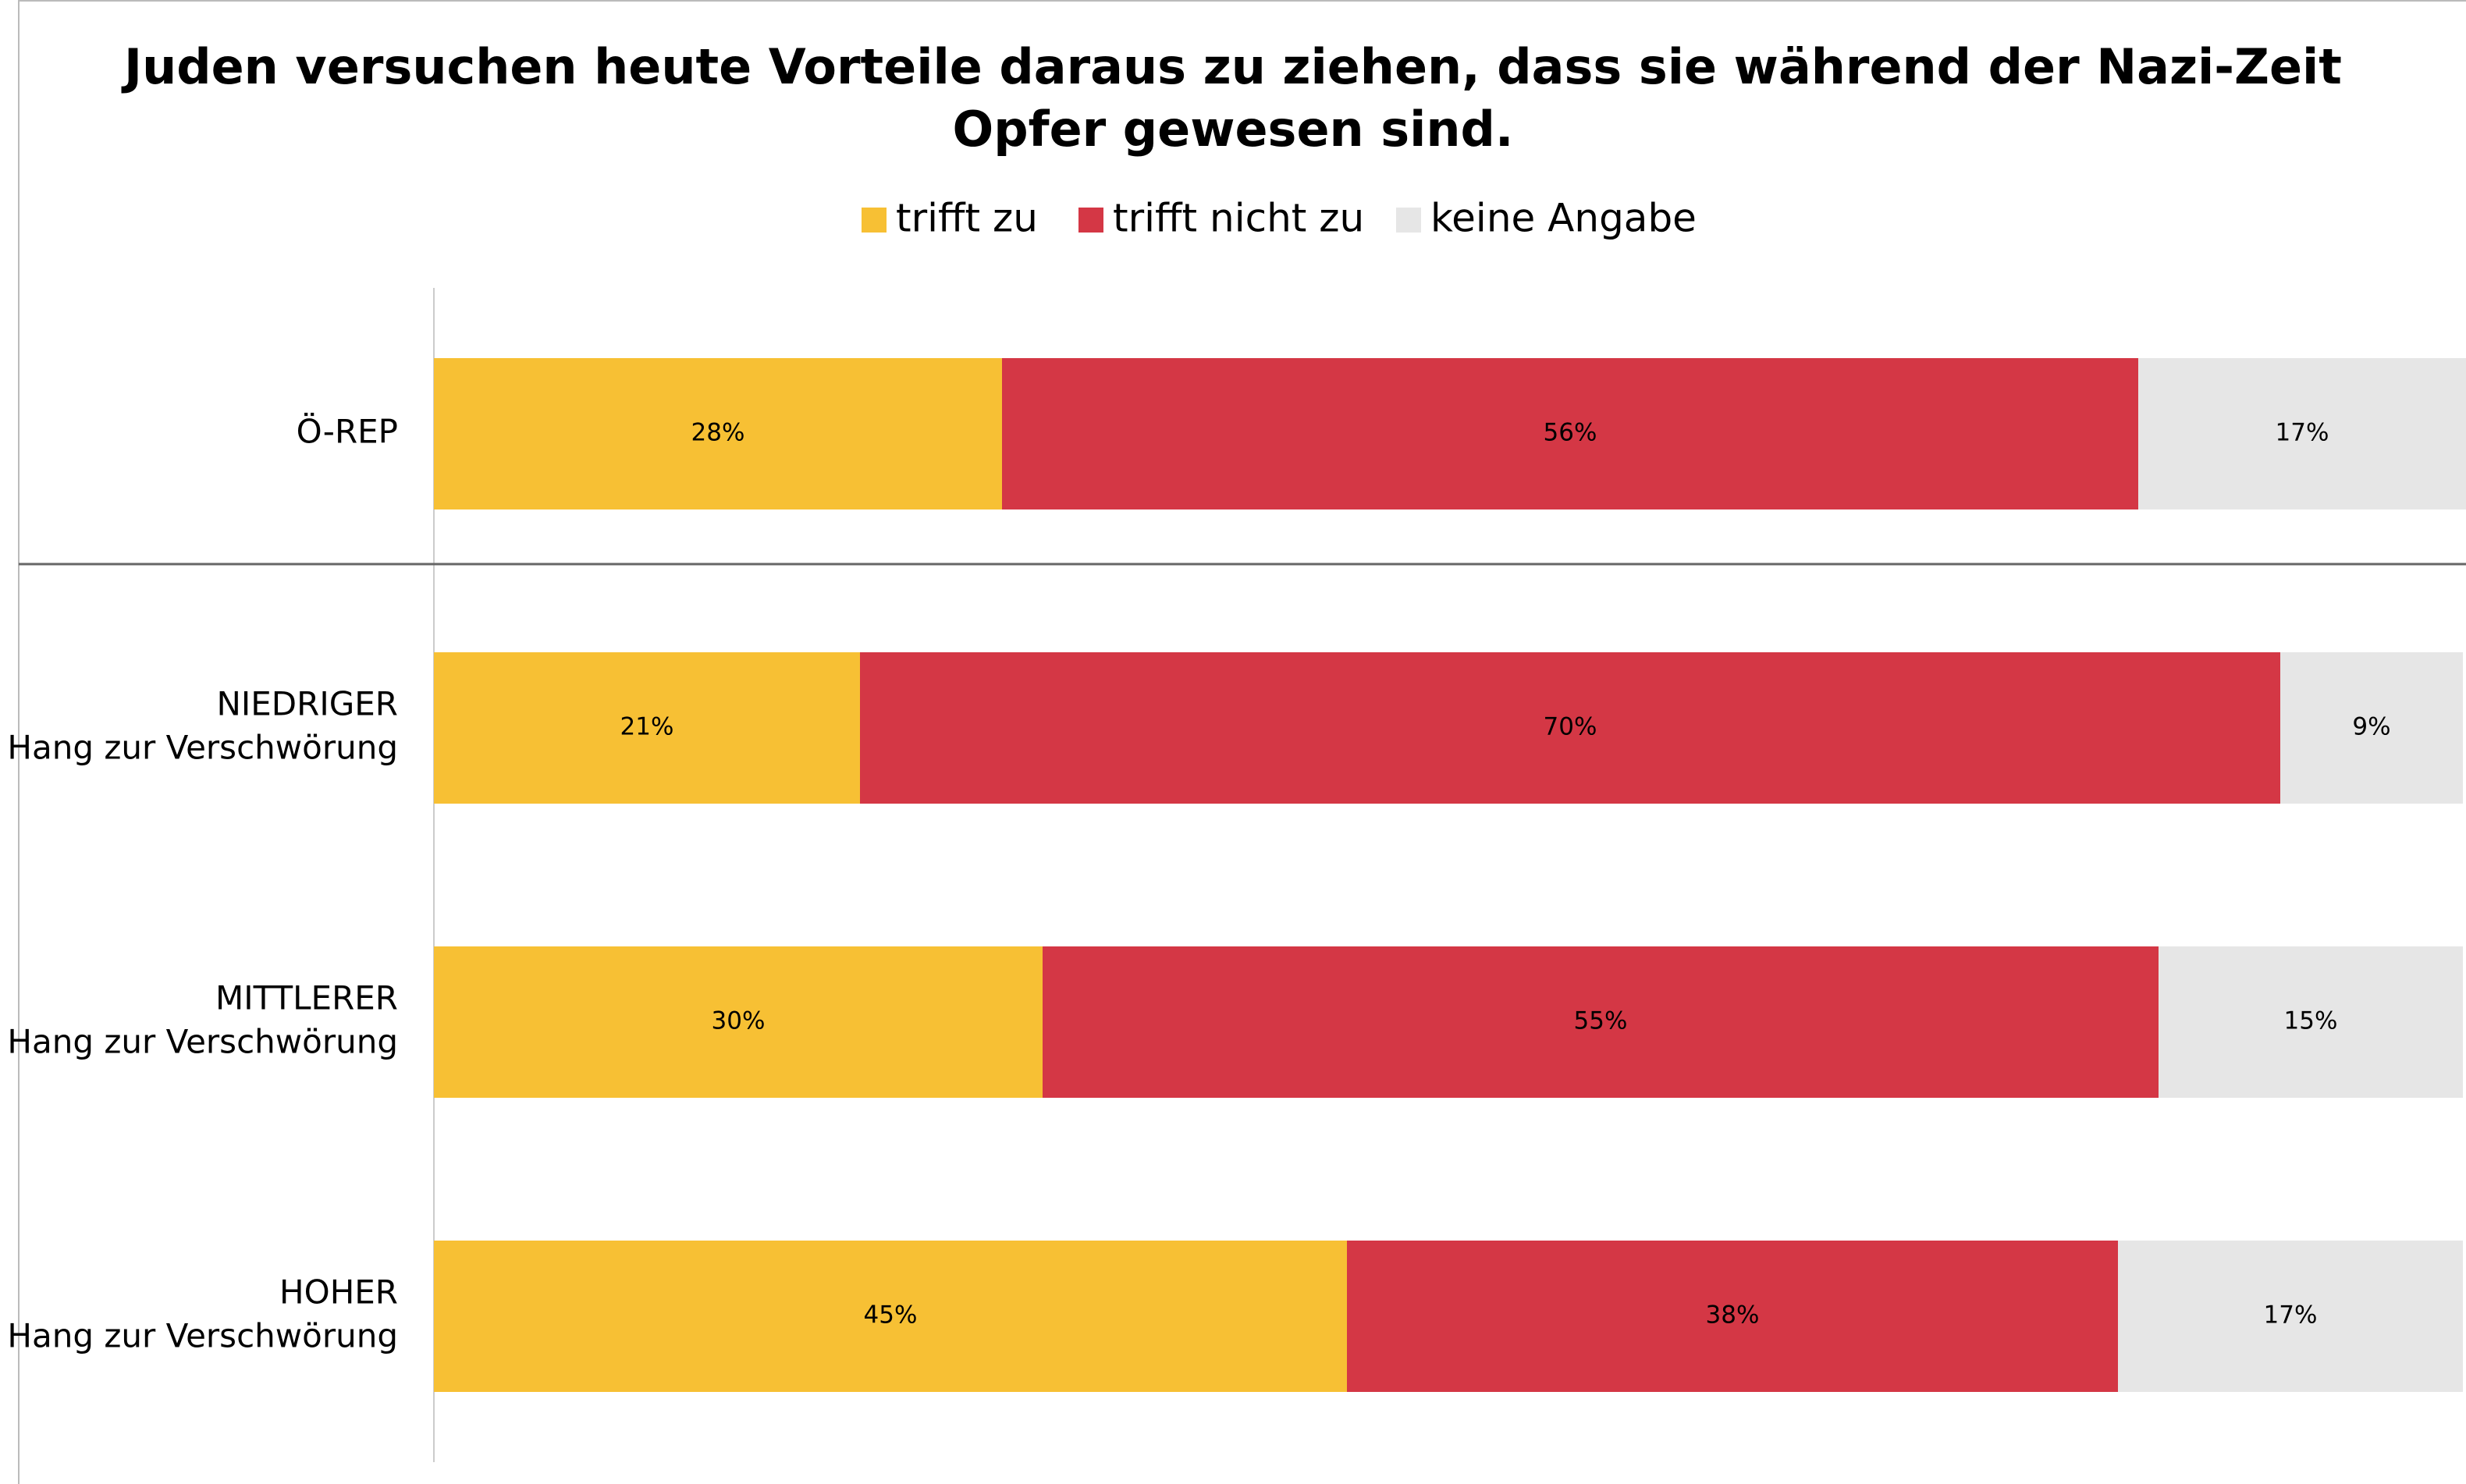 The height and width of the screenshot is (1484, 2466). What do you see at coordinates (1239, 218) in the screenshot?
I see `legend-label: trifft nicht zu` at bounding box center [1239, 218].